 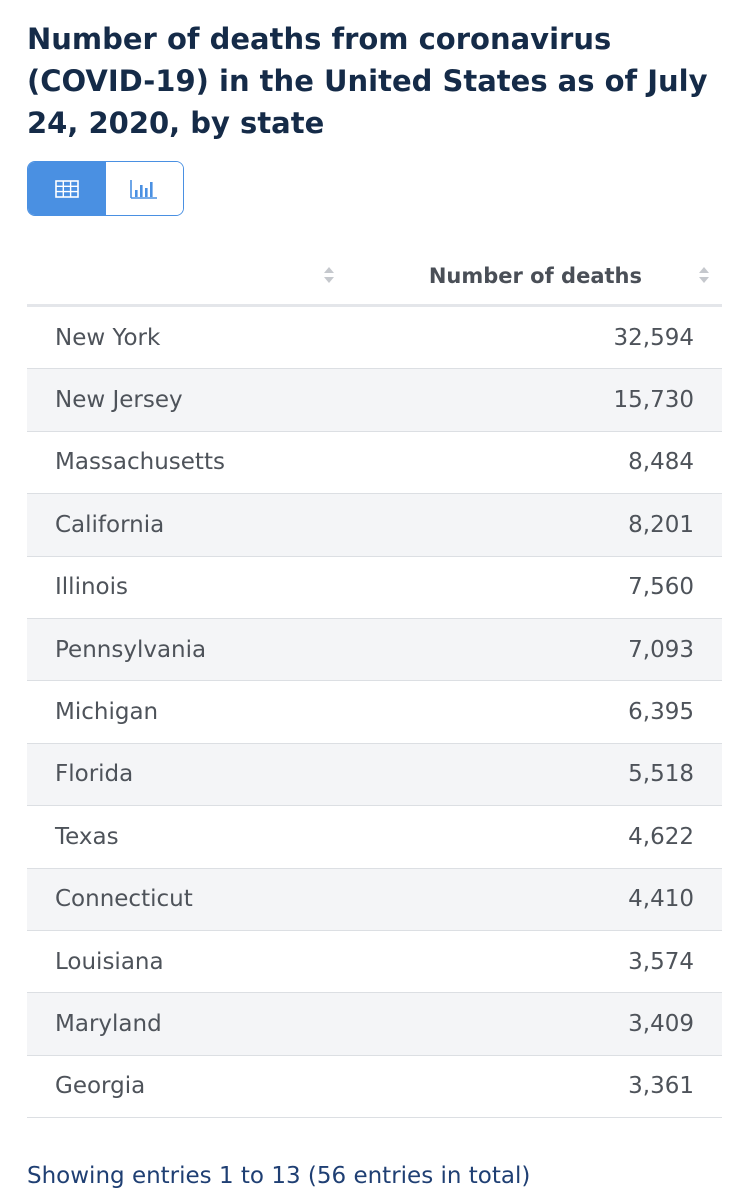 What do you see at coordinates (374, 338) in the screenshot?
I see `table-row: New York 32,594` at bounding box center [374, 338].